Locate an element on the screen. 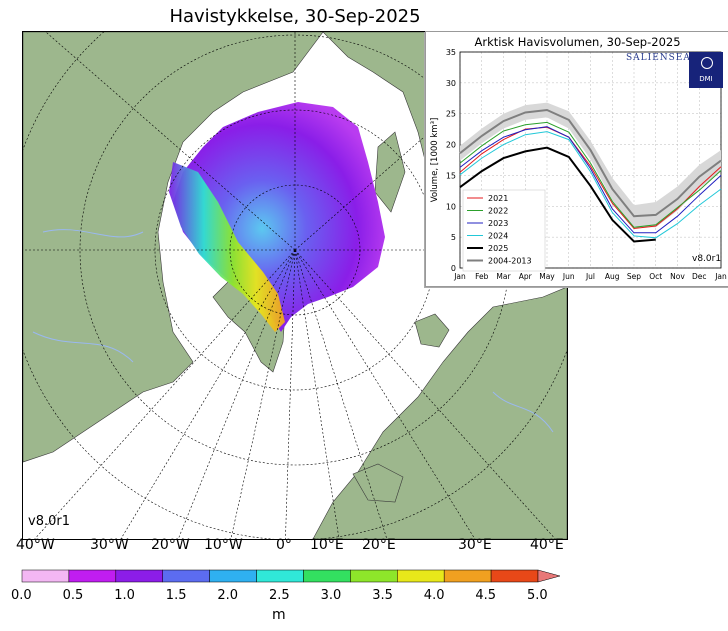 This screenshot has width=728, height=631. colorbar-tick-label: 2.0 is located at coordinates (228, 595).